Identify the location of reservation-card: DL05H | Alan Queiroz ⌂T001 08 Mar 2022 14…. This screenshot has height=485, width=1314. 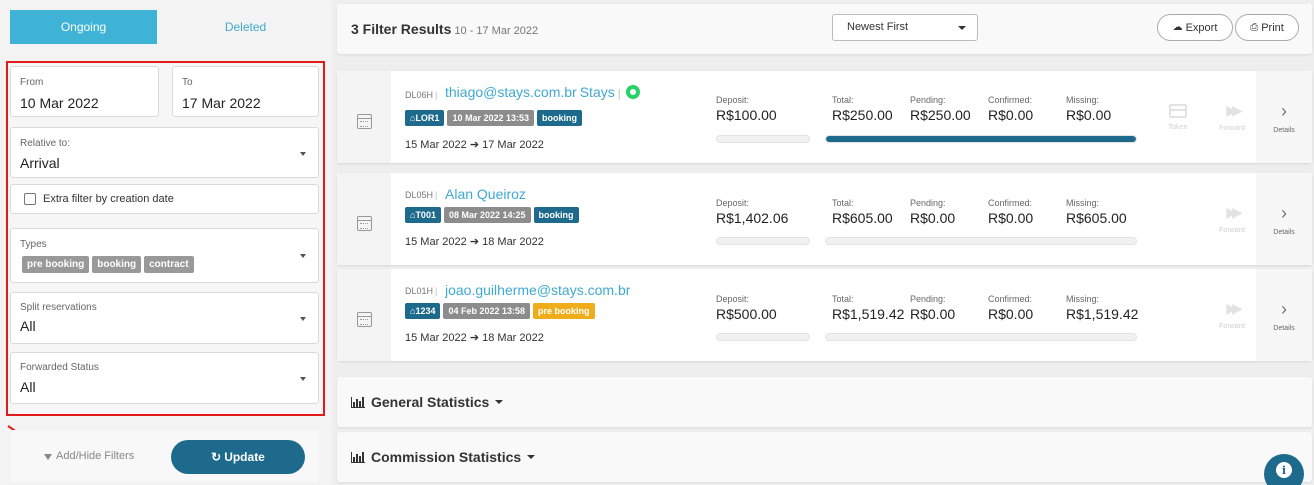
(824, 219).